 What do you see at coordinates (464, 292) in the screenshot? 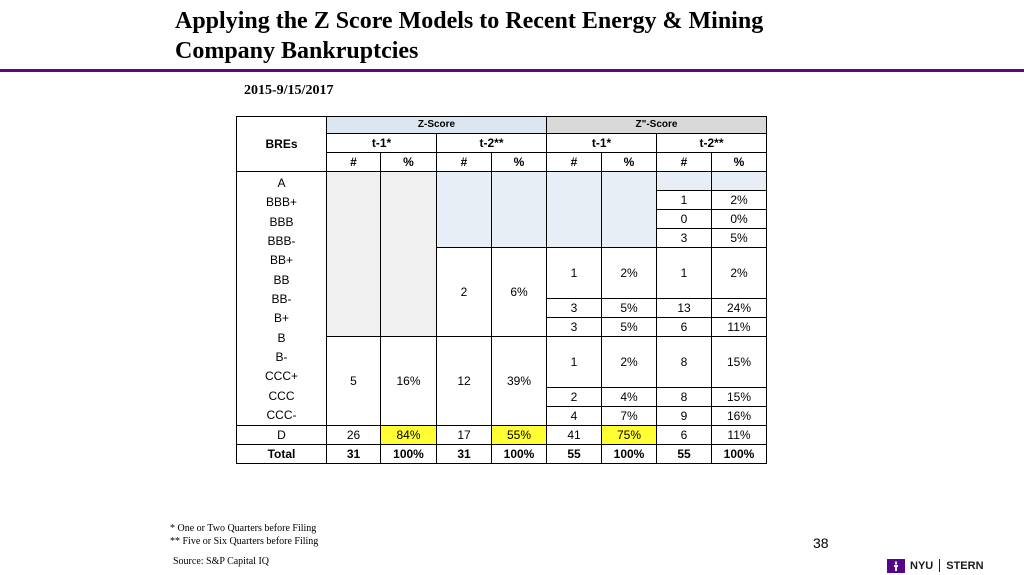
I see `z-t2-count: 2` at bounding box center [464, 292].